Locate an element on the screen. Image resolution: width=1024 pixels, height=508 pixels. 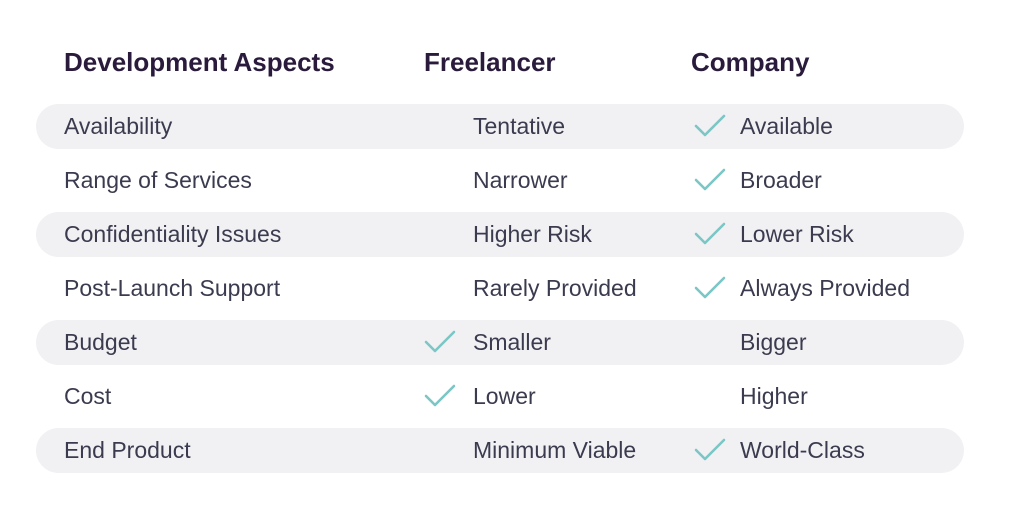
company-cell: Always Provided is located at coordinates (825, 288).